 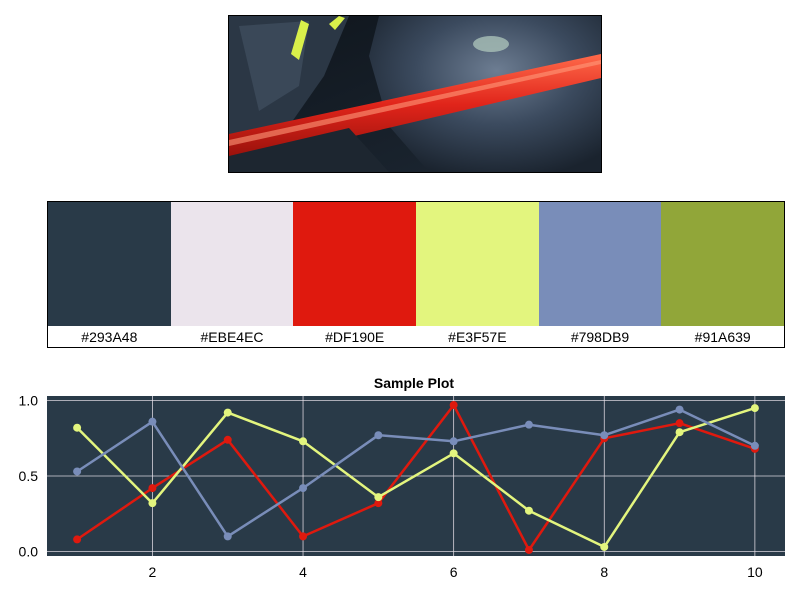 I want to click on palette-swatch: #DF190E, so click(x=355, y=274).